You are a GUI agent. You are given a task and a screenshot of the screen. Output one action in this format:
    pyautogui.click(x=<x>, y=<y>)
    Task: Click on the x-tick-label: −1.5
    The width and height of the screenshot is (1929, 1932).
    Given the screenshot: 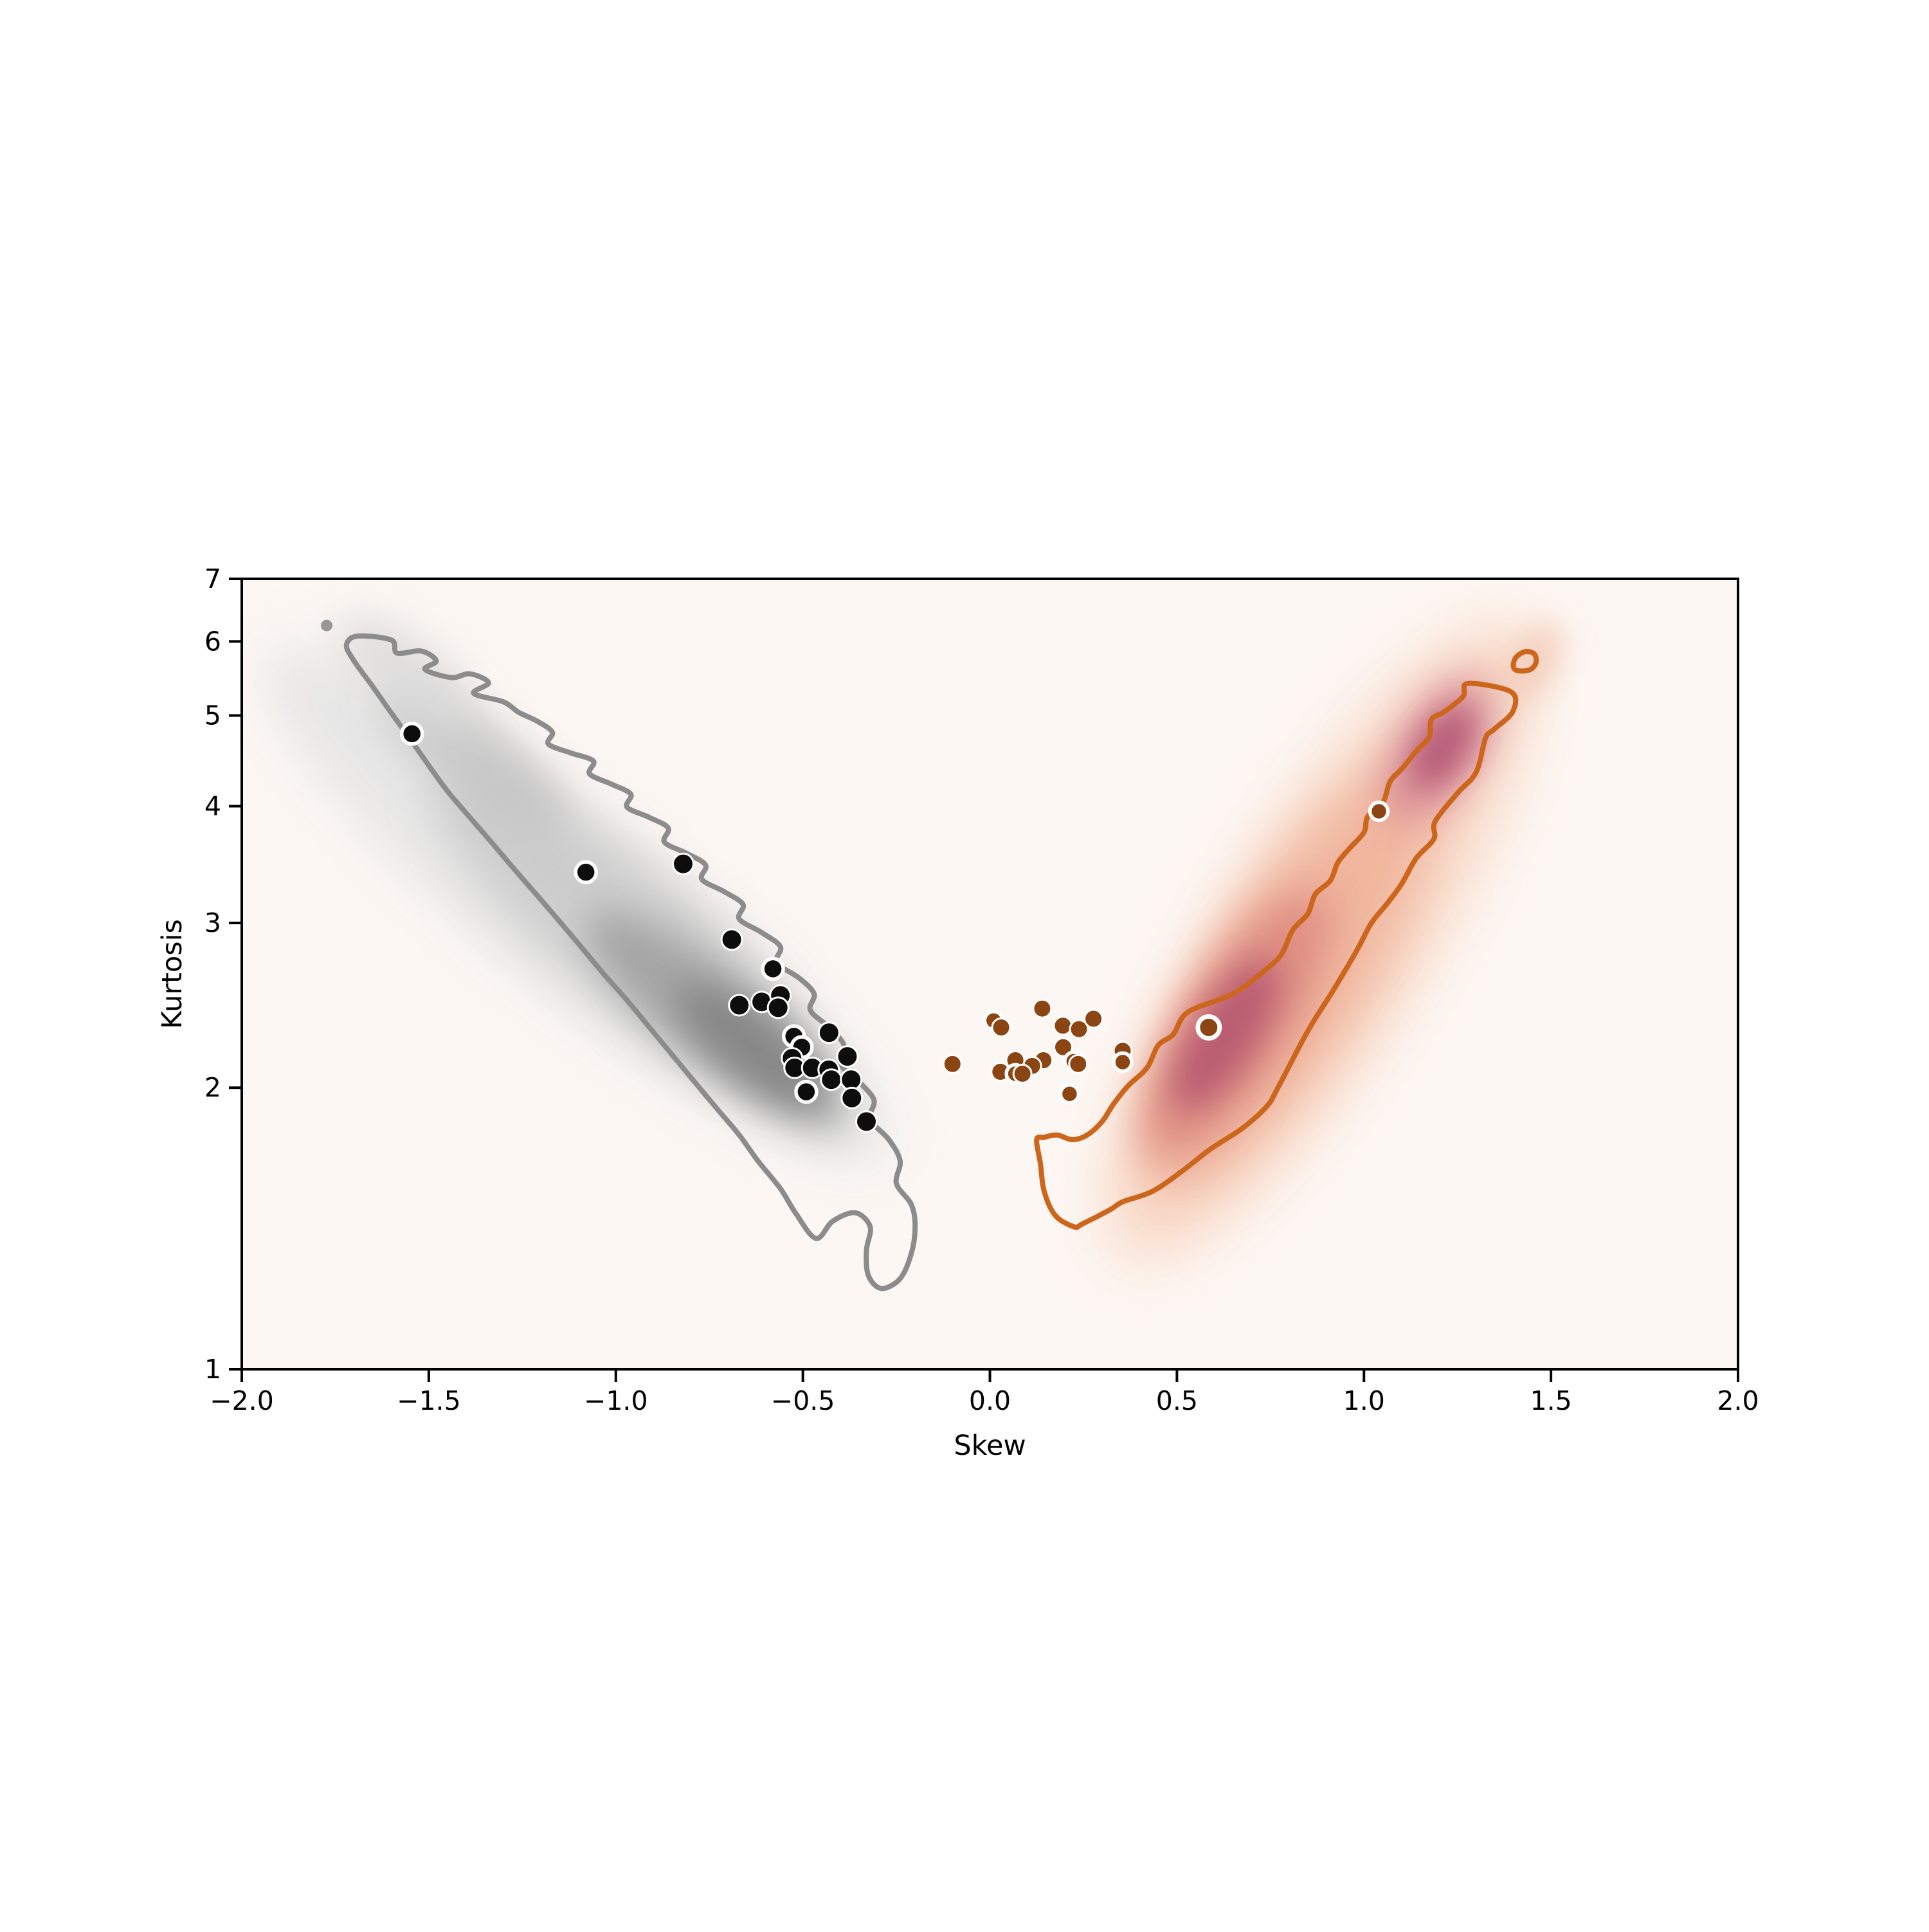 What is the action you would take?
    pyautogui.click(x=429, y=1401)
    